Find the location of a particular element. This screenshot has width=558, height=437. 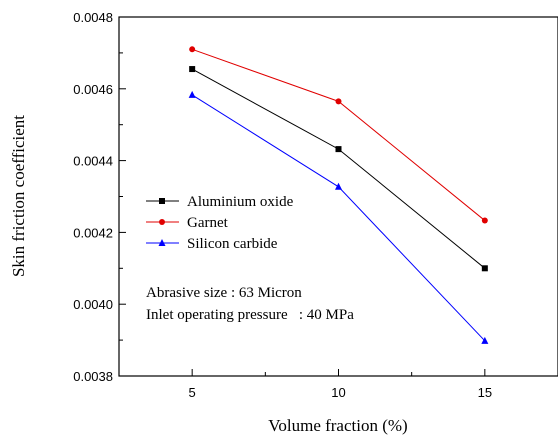

legend-label-aluminium-oxide: Aluminium oxide is located at coordinates (240, 202).